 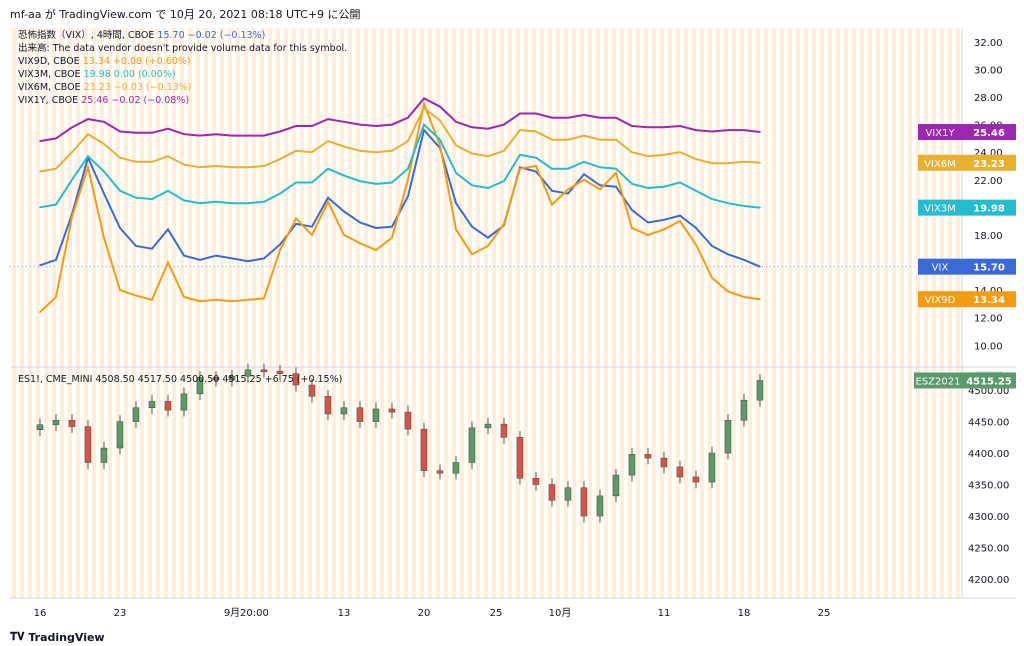 What do you see at coordinates (400, 120) in the screenshot?
I see `series-line-vix1y` at bounding box center [400, 120].